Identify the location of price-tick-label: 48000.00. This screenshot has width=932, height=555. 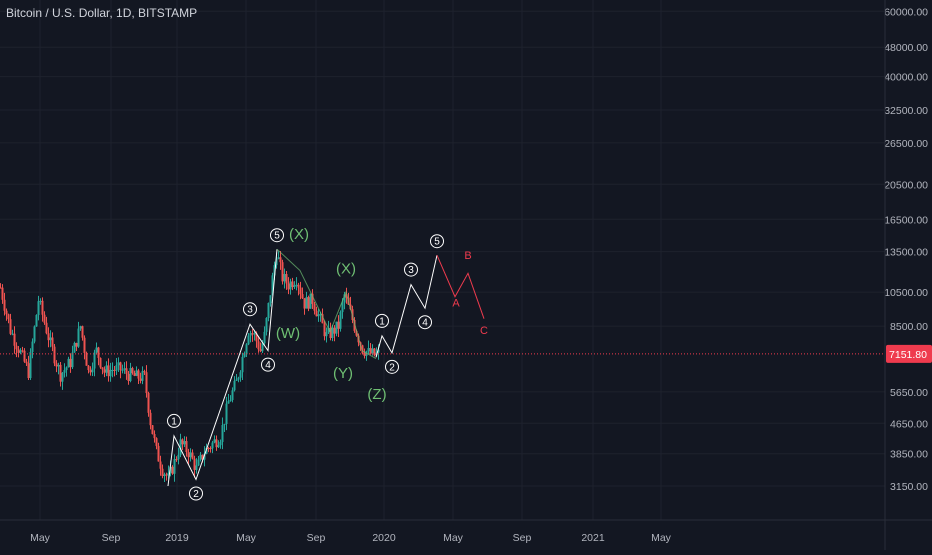
(906, 48).